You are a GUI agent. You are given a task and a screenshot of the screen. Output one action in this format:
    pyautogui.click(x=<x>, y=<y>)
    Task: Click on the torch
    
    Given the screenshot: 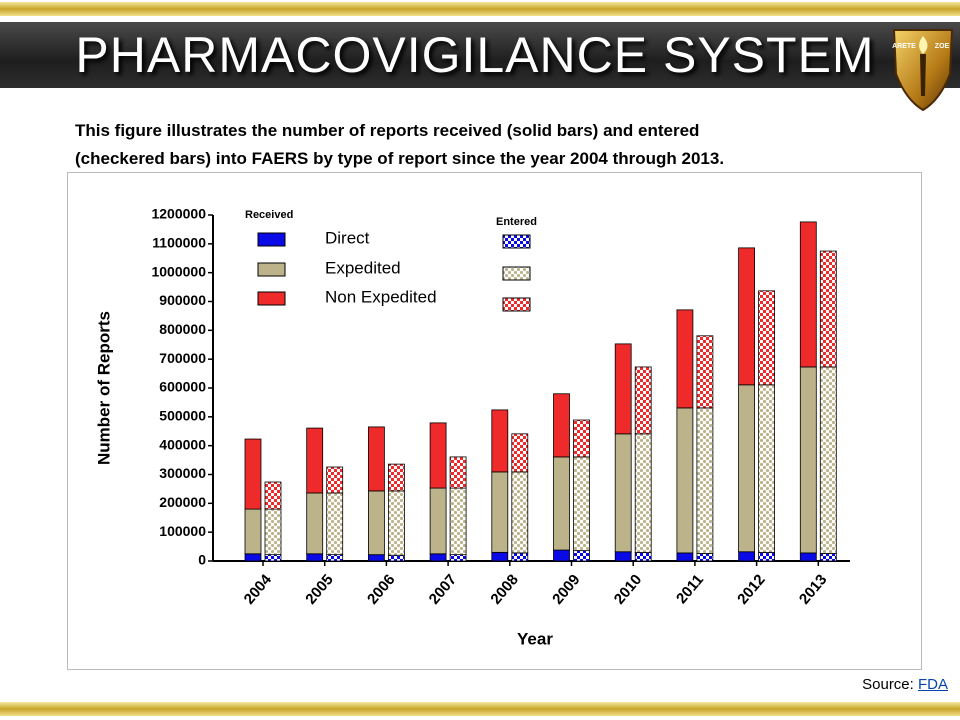 What is the action you would take?
    pyautogui.click(x=923, y=75)
    